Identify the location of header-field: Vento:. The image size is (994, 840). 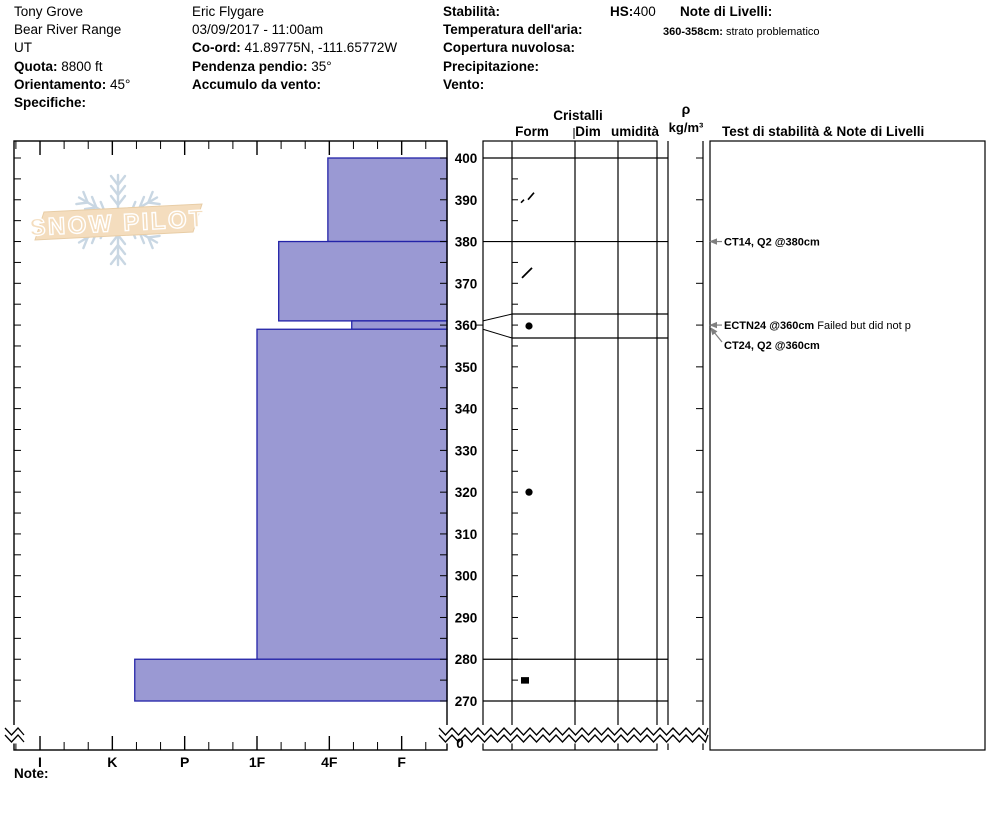
(463, 85).